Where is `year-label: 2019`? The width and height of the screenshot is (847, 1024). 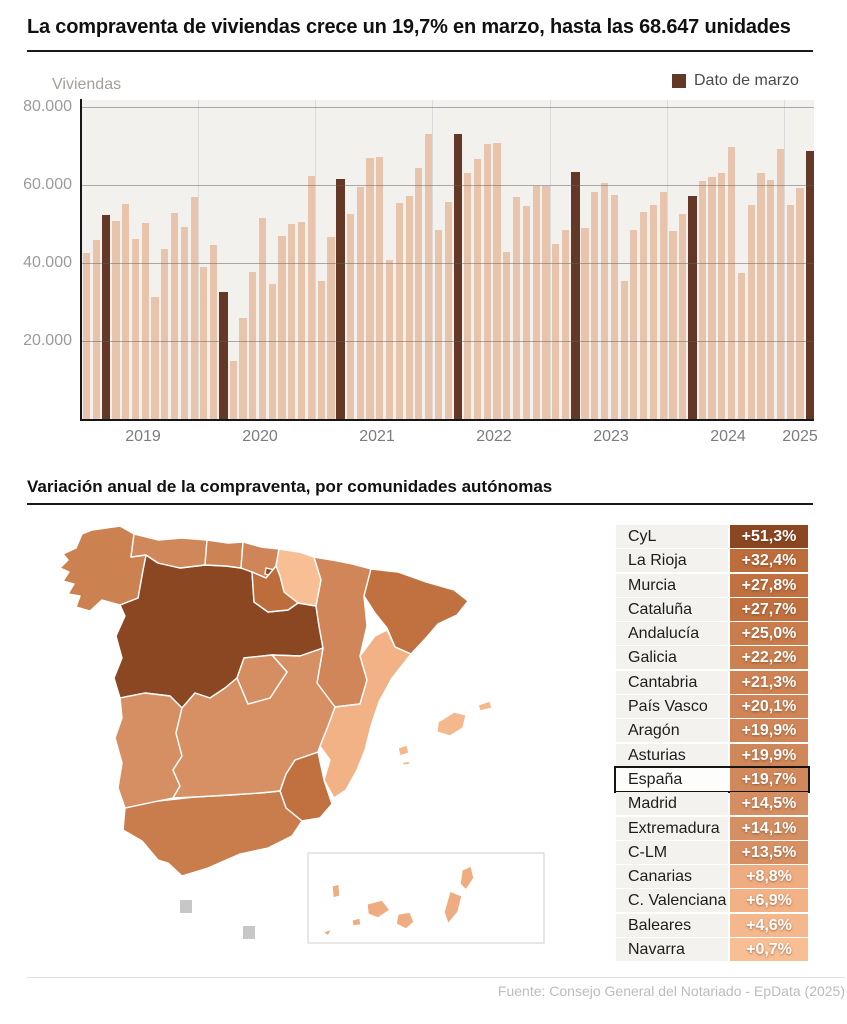
year-label: 2019 is located at coordinates (143, 436).